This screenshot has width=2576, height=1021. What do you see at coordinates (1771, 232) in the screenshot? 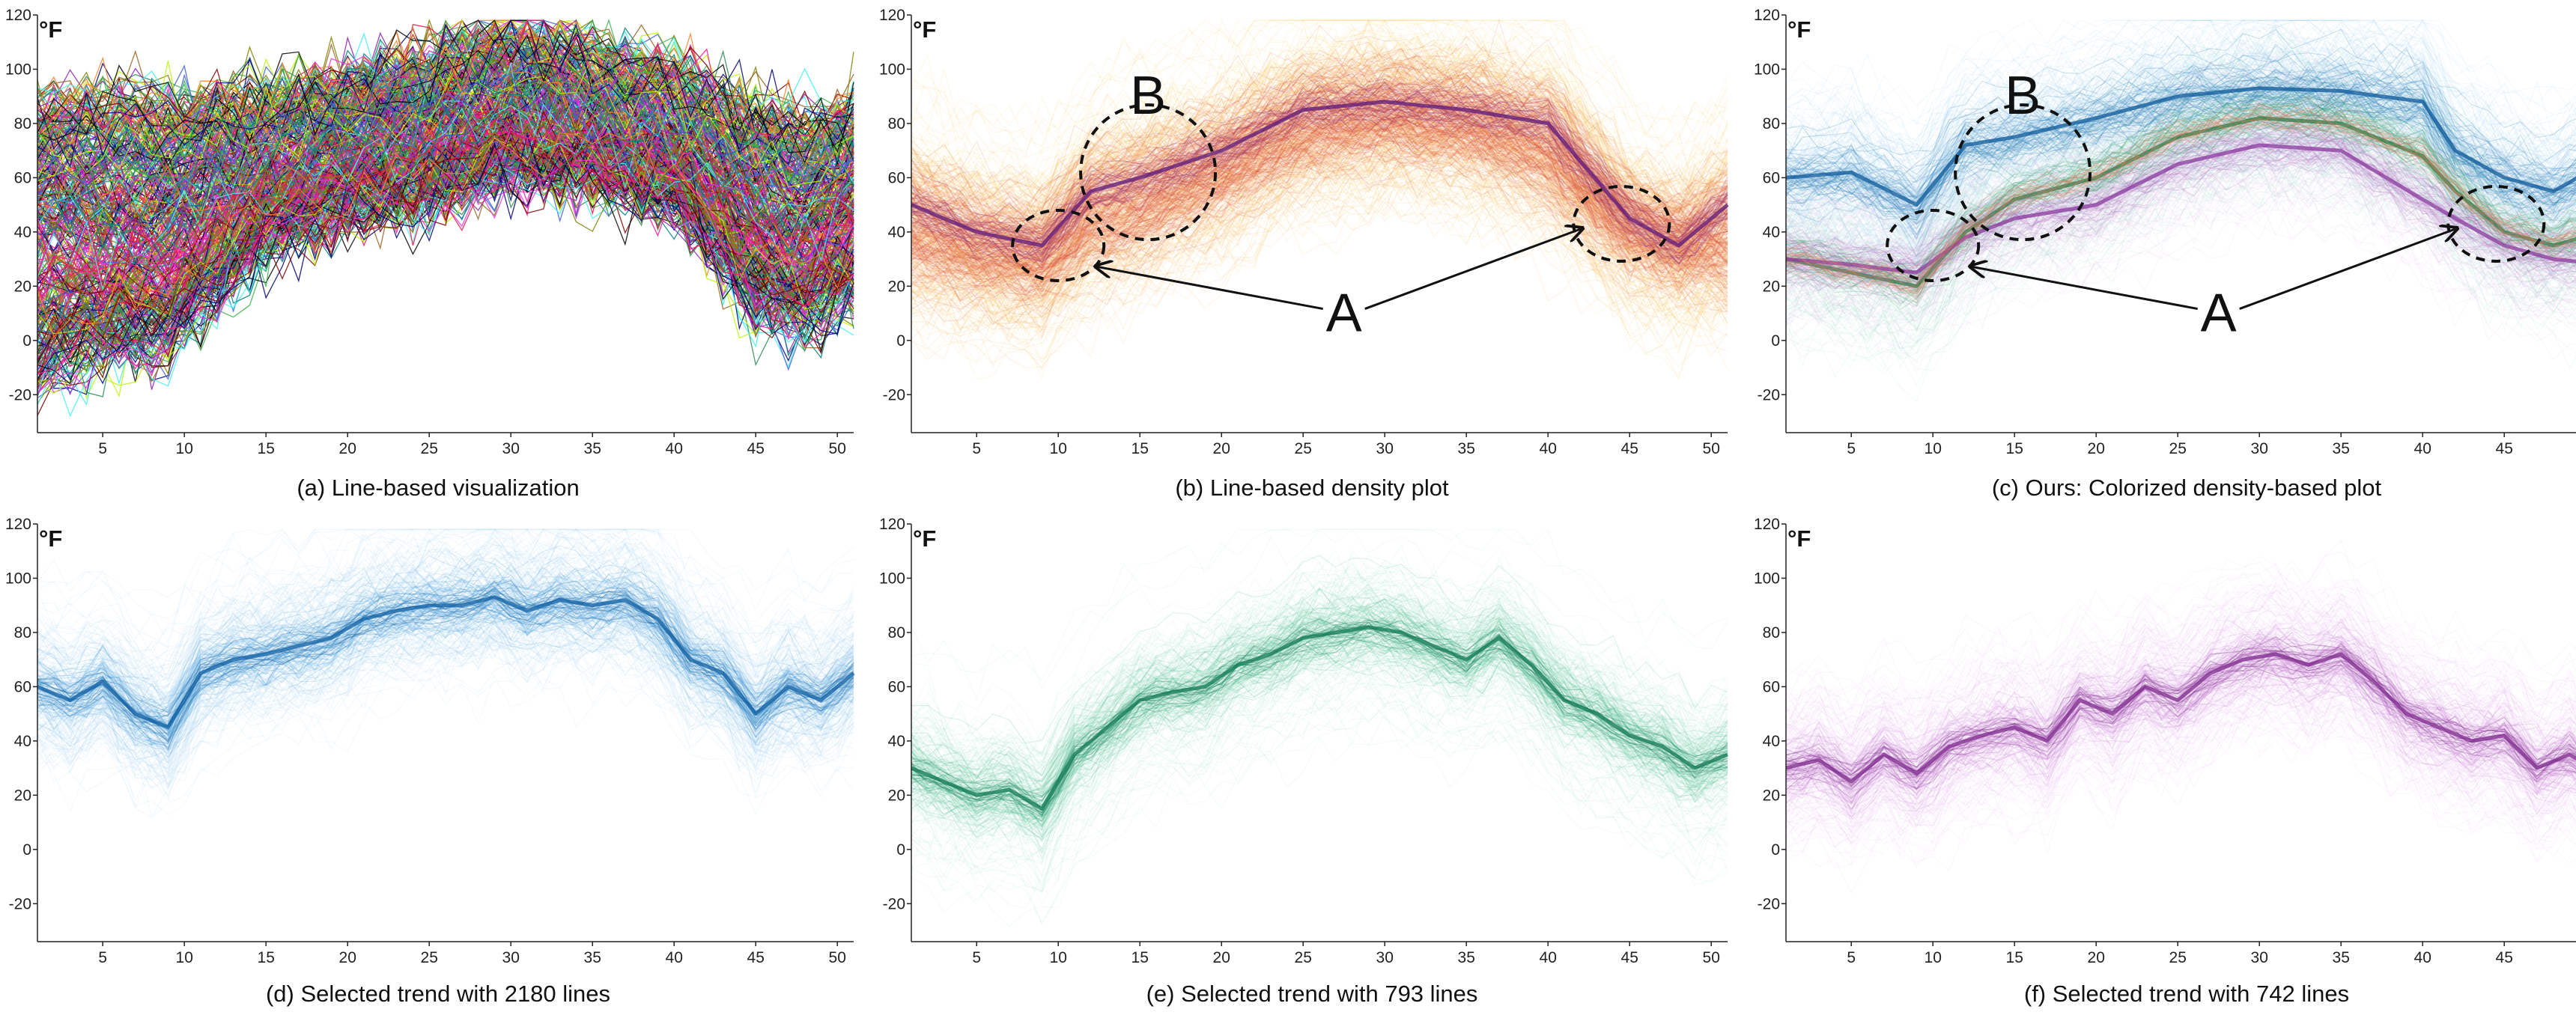
I see `y-tick-label: 40` at bounding box center [1771, 232].